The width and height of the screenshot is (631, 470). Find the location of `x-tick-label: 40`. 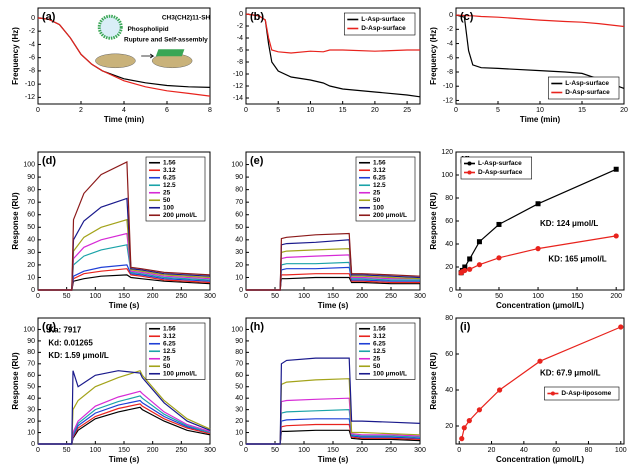

x-tick-label: 40 is located at coordinates (524, 450).